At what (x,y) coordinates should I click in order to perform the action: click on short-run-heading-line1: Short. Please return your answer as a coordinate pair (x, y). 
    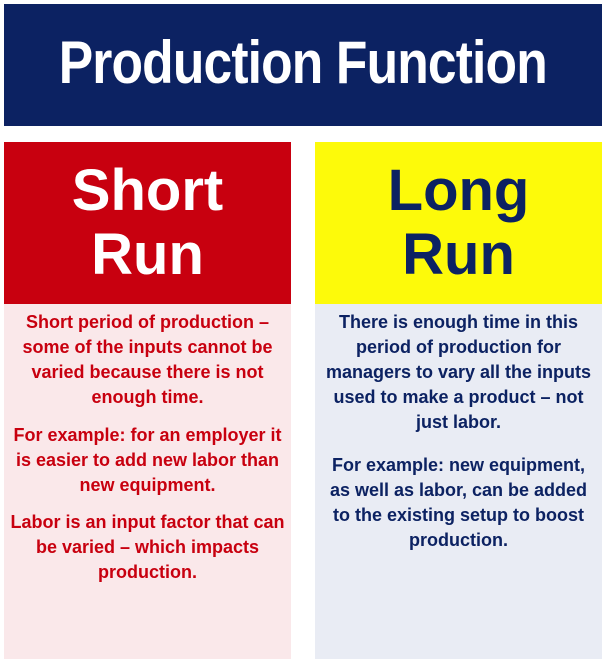
    Looking at the image, I should click on (147, 190).